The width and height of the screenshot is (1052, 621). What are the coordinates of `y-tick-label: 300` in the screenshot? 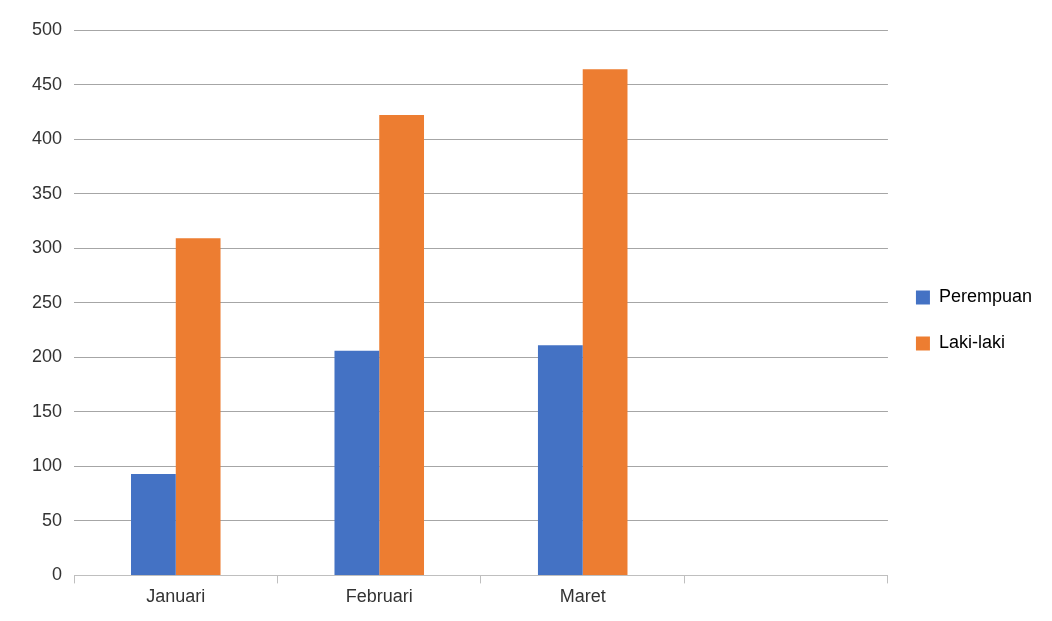 It's located at (47, 247).